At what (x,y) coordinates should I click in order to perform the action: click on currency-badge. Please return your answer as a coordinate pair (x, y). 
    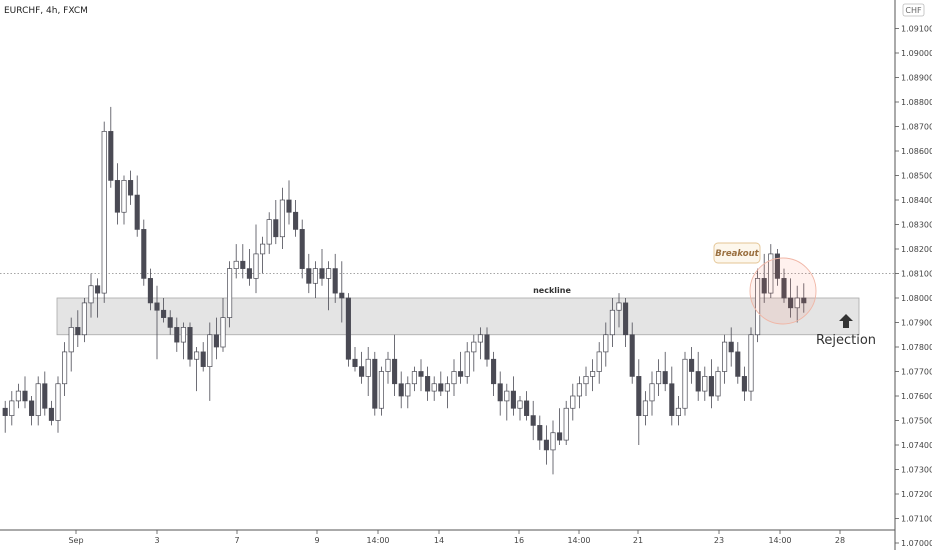
    Looking at the image, I should click on (913, 10).